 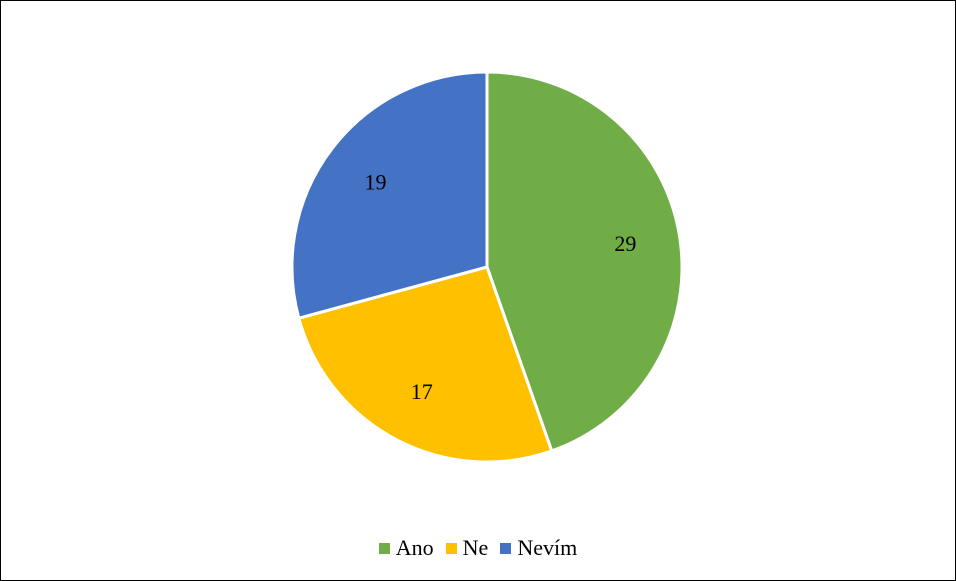 I want to click on legend-swatch-ne, so click(x=451, y=548).